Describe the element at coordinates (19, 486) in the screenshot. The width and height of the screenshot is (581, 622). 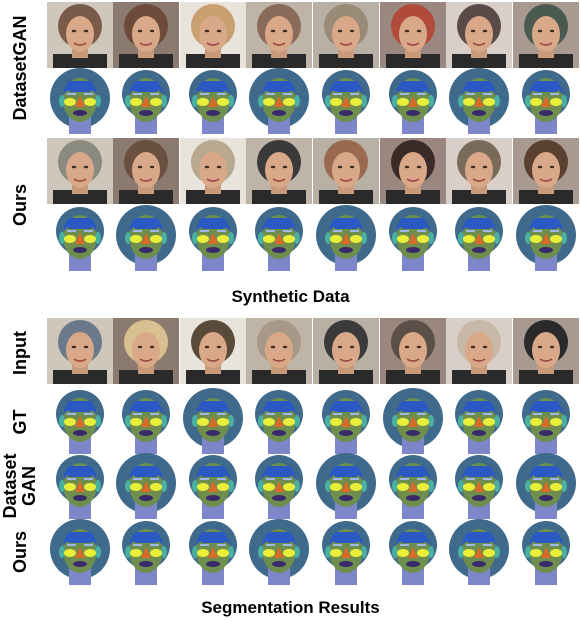
I see `row-label-datasetgan-seg: Dataset GAN` at that location.